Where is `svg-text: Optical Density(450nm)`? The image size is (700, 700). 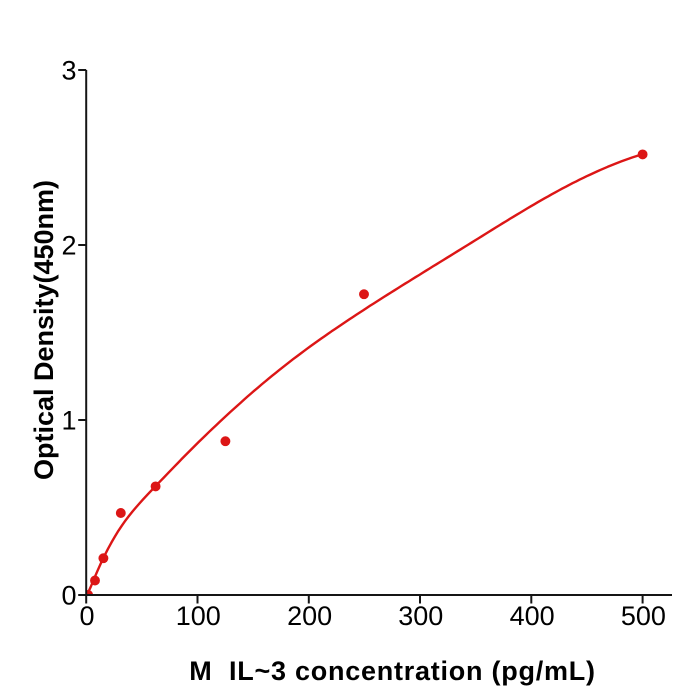
svg-text: Optical Density(450nm) is located at coordinates (44, 330).